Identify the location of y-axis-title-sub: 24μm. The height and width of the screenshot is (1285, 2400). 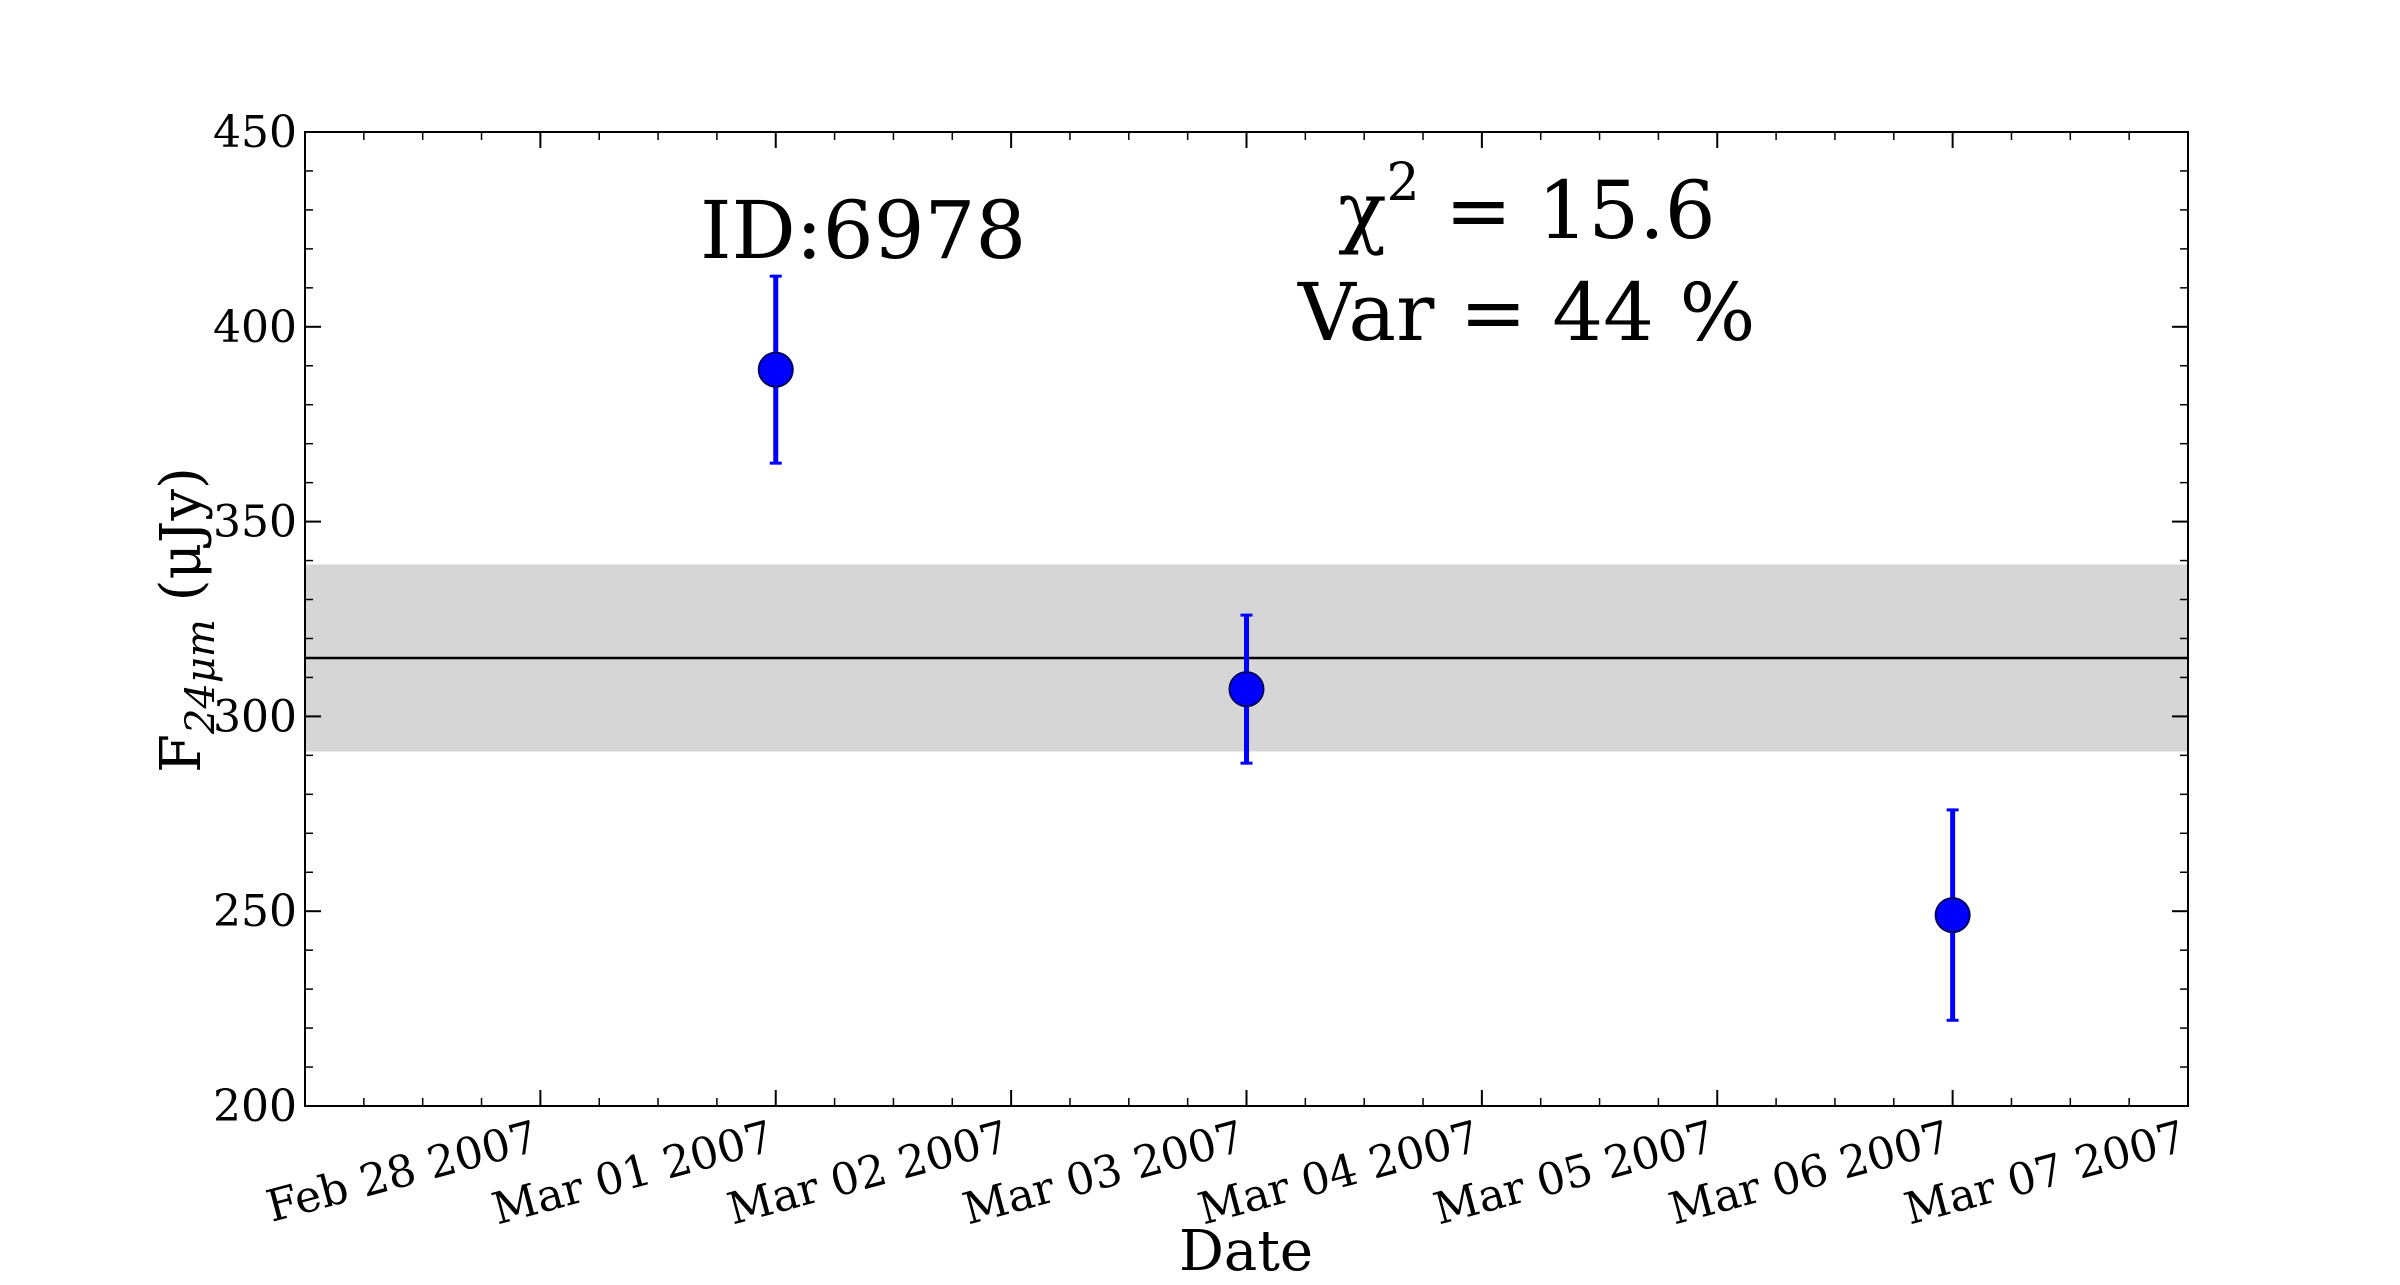
(201, 677).